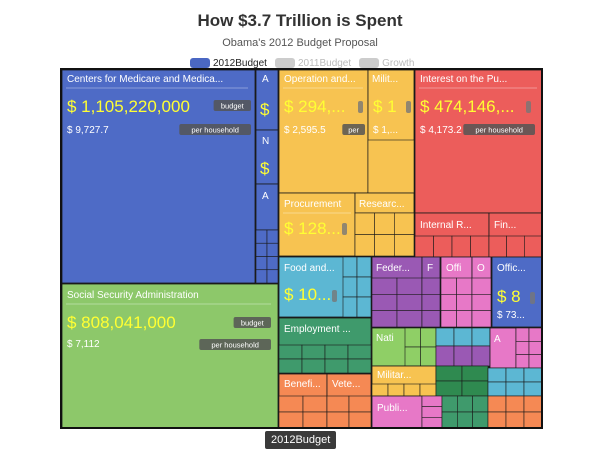 Image resolution: width=600 pixels, height=450 pixels. I want to click on legend-item-growth: Growth, so click(386, 63).